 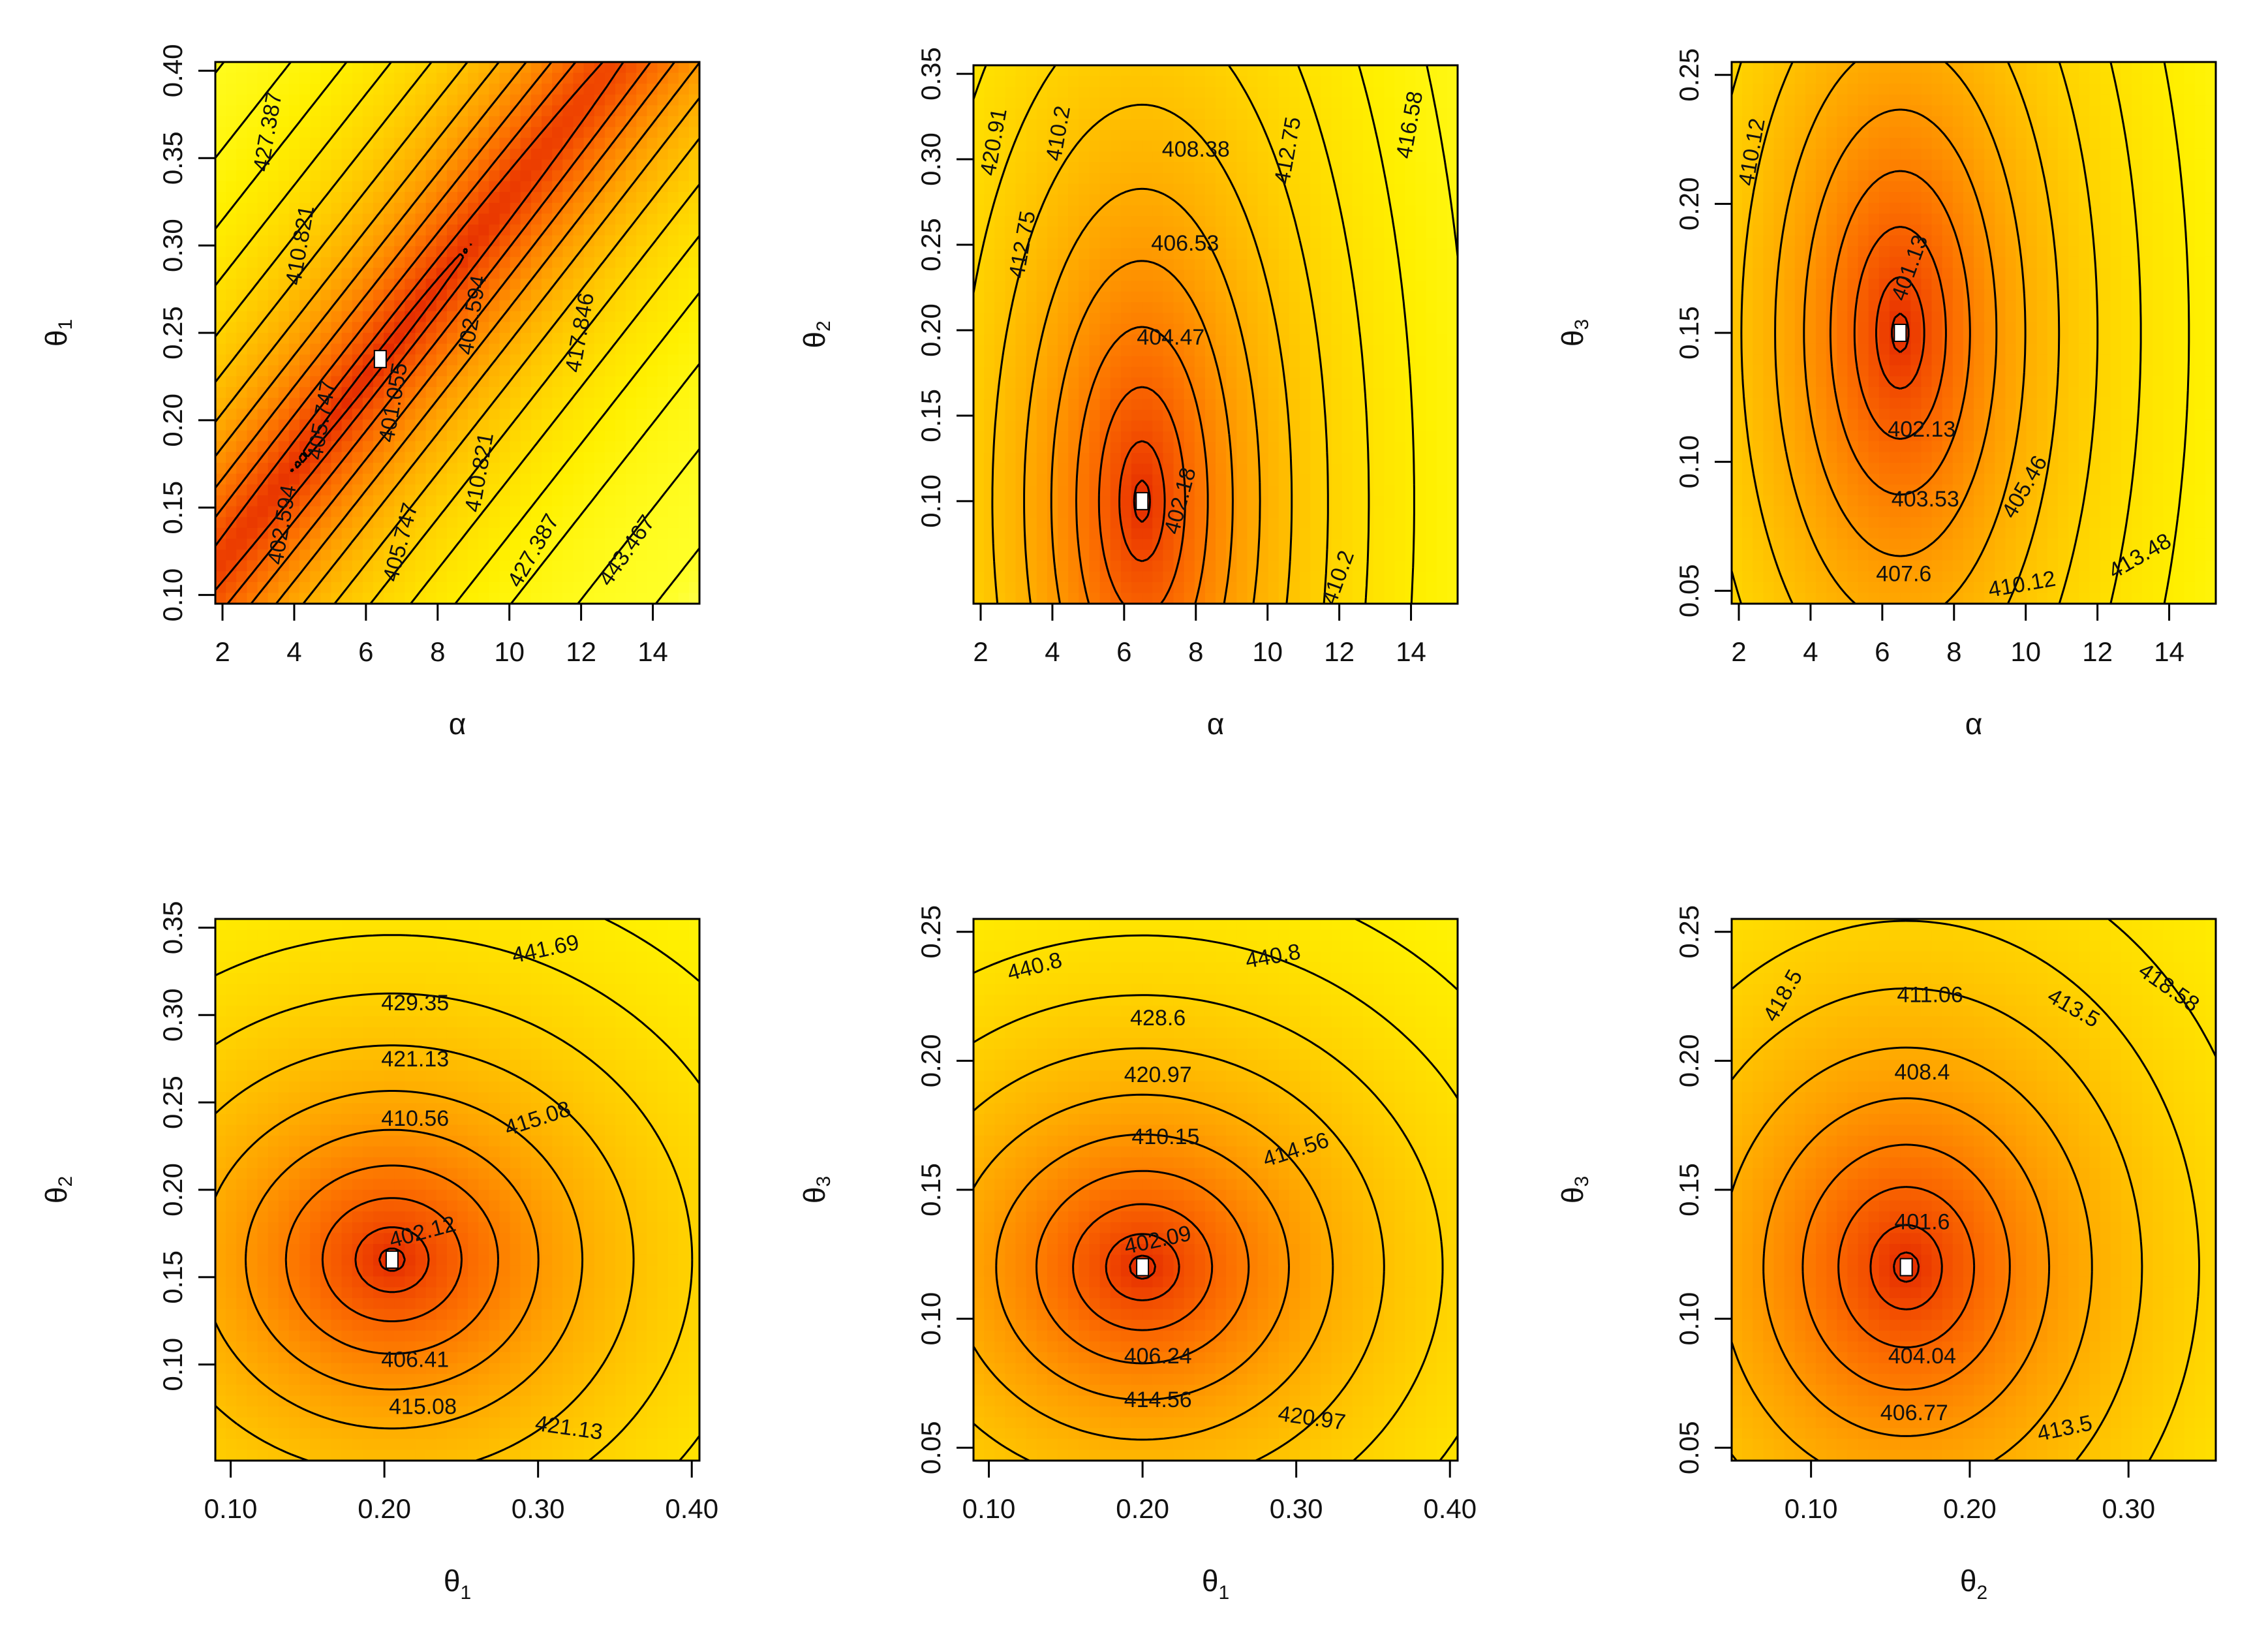 What do you see at coordinates (172, 595) in the screenshot?
I see `y-tick-label: 0.10` at bounding box center [172, 595].